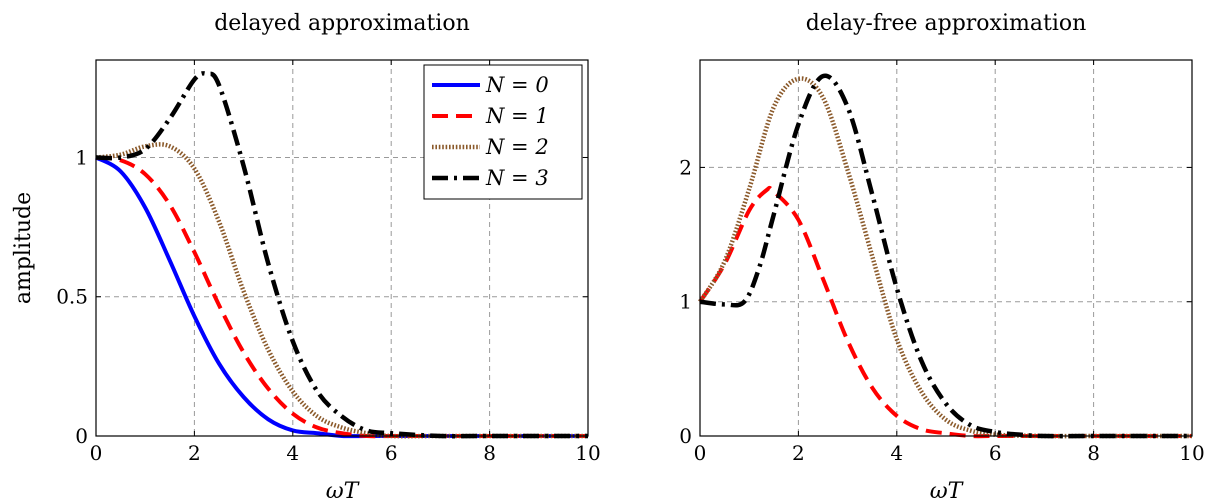 Image resolution: width=1211 pixels, height=504 pixels. I want to click on left-legend: N = 0 N = 1 N = 2 N = 3, so click(503, 132).